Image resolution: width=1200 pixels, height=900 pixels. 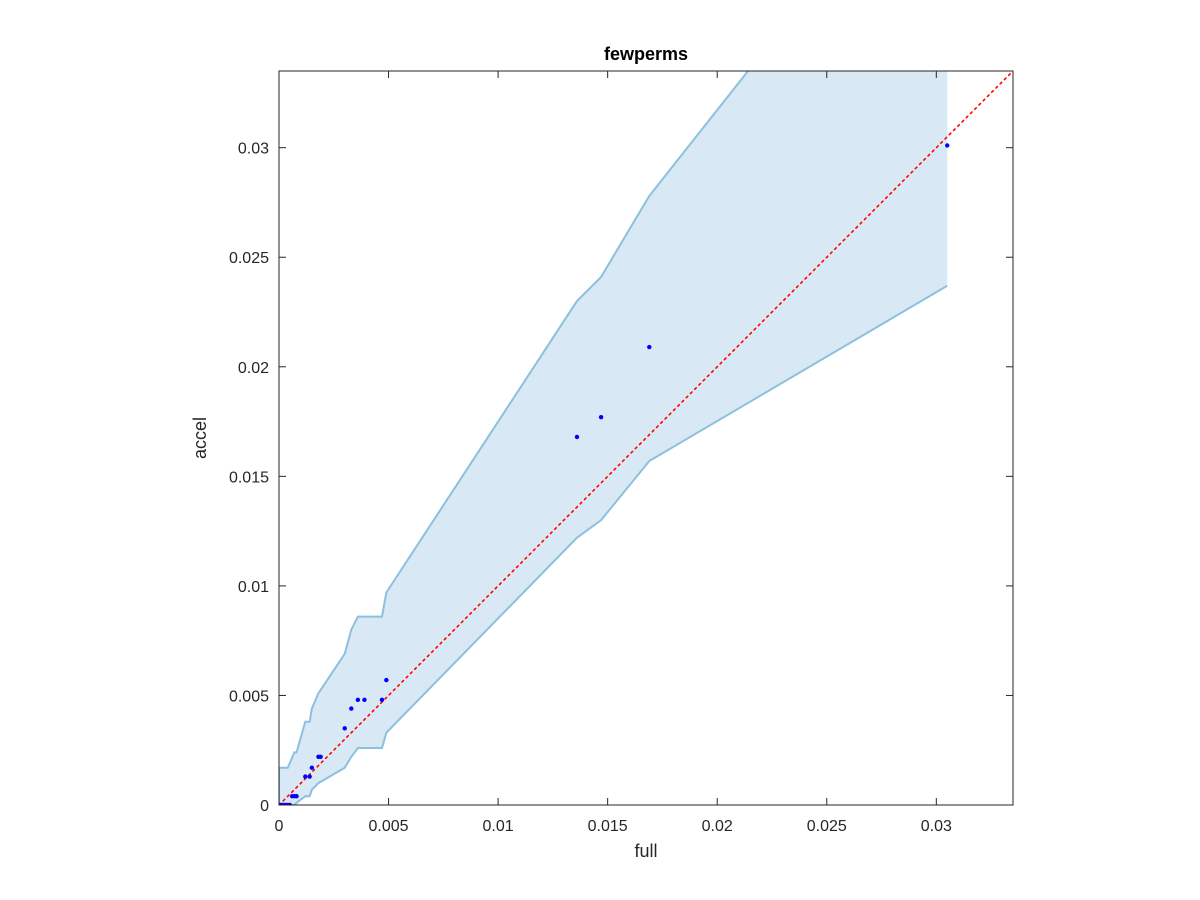 I want to click on y-tick-label: 0, so click(x=264, y=806).